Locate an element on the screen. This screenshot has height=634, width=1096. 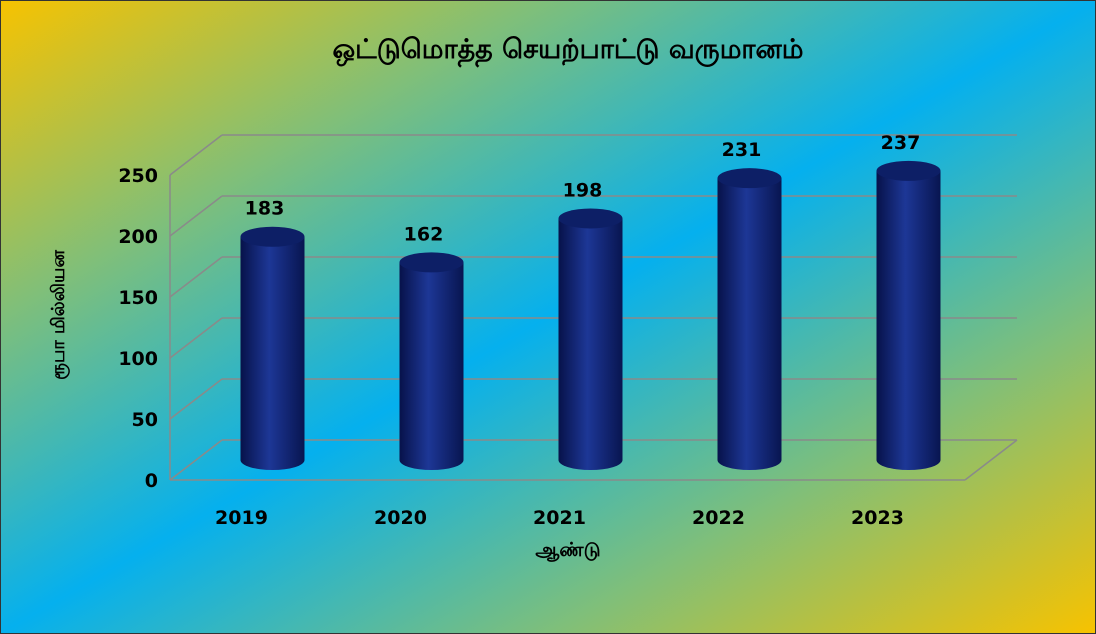
value-label: 183 is located at coordinates (265, 209).